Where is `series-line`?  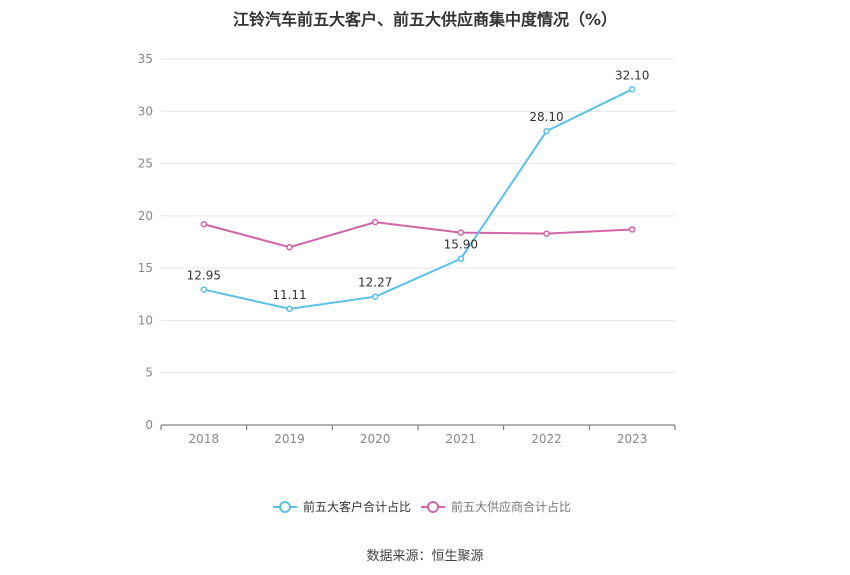
series-line is located at coordinates (418, 235).